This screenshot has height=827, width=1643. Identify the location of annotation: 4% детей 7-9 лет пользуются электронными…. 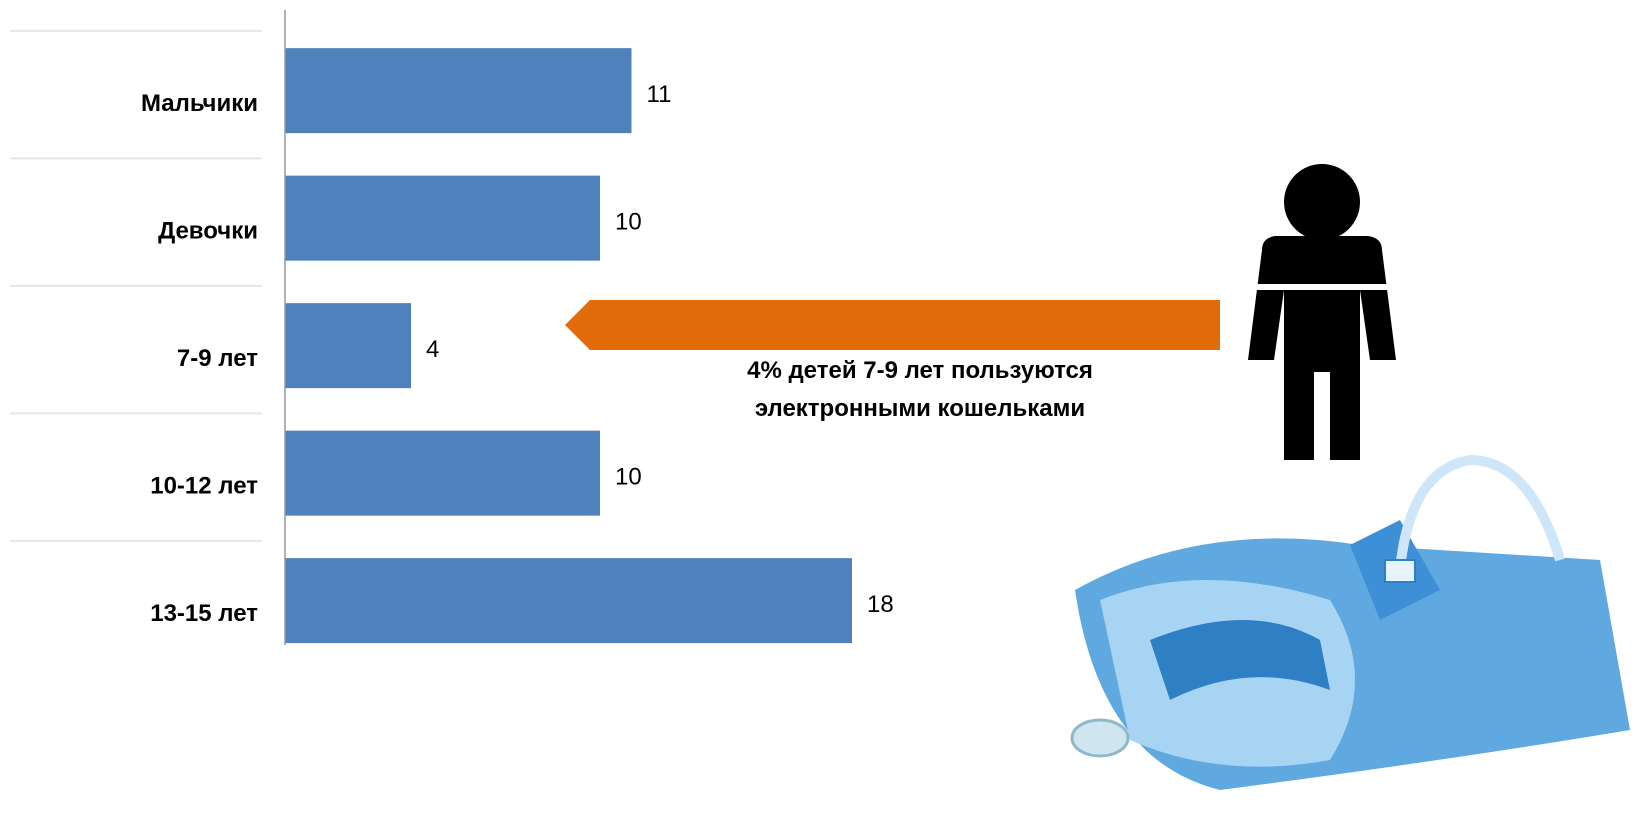
(920, 389).